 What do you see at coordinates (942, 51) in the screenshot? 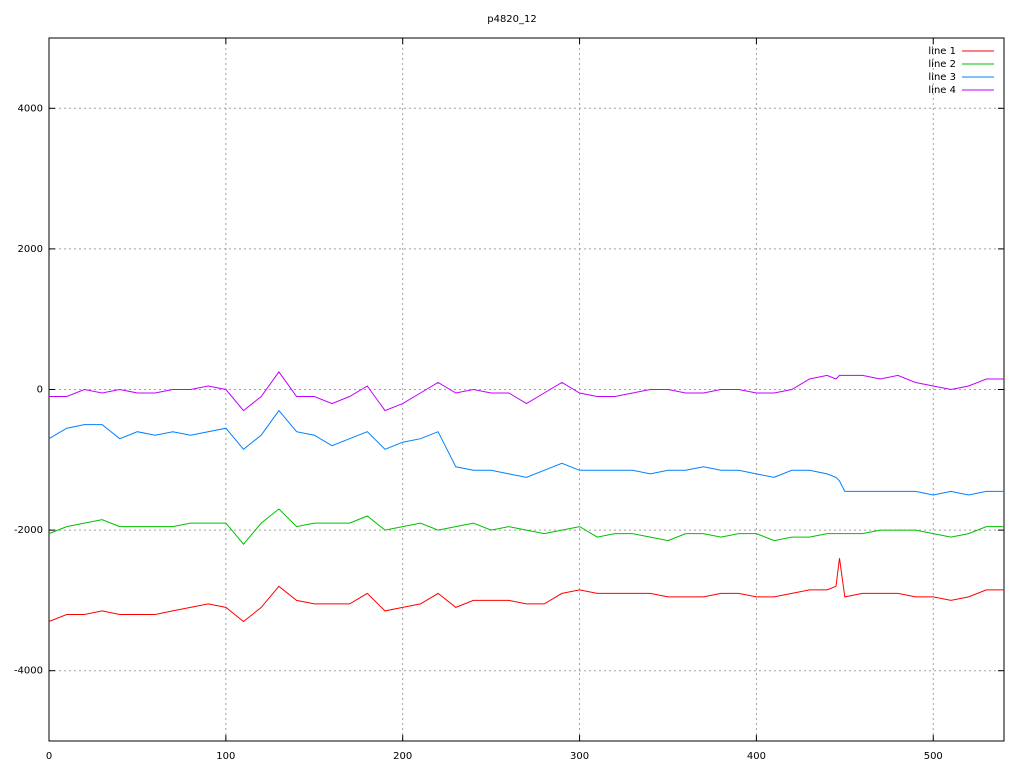
I see `legend-label: line 1` at bounding box center [942, 51].